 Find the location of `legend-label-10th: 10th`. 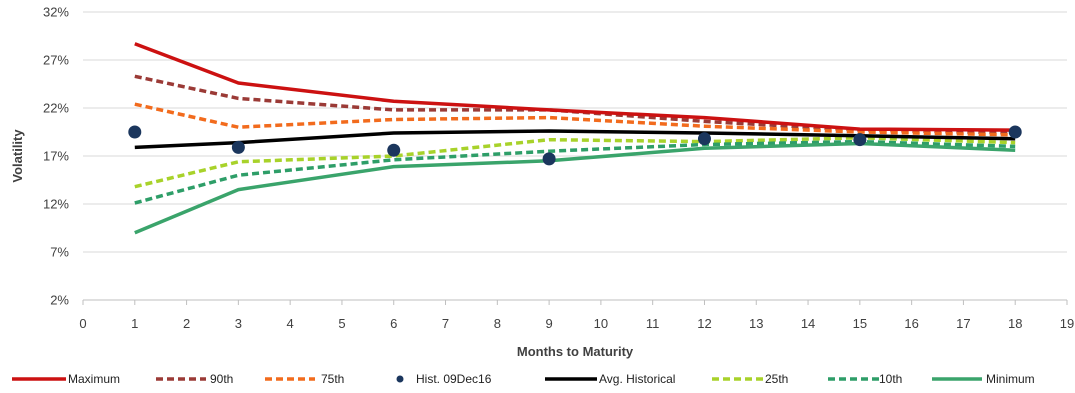

legend-label-10th: 10th is located at coordinates (890, 379).